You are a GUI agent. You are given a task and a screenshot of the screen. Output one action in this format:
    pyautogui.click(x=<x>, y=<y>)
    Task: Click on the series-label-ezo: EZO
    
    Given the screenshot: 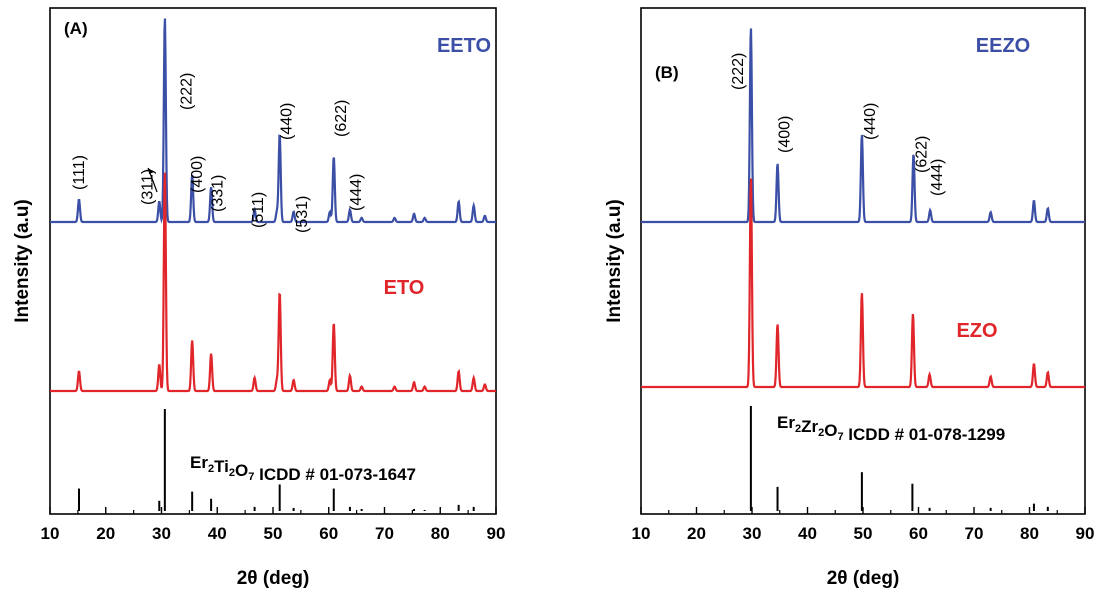 What is the action you would take?
    pyautogui.click(x=976, y=331)
    